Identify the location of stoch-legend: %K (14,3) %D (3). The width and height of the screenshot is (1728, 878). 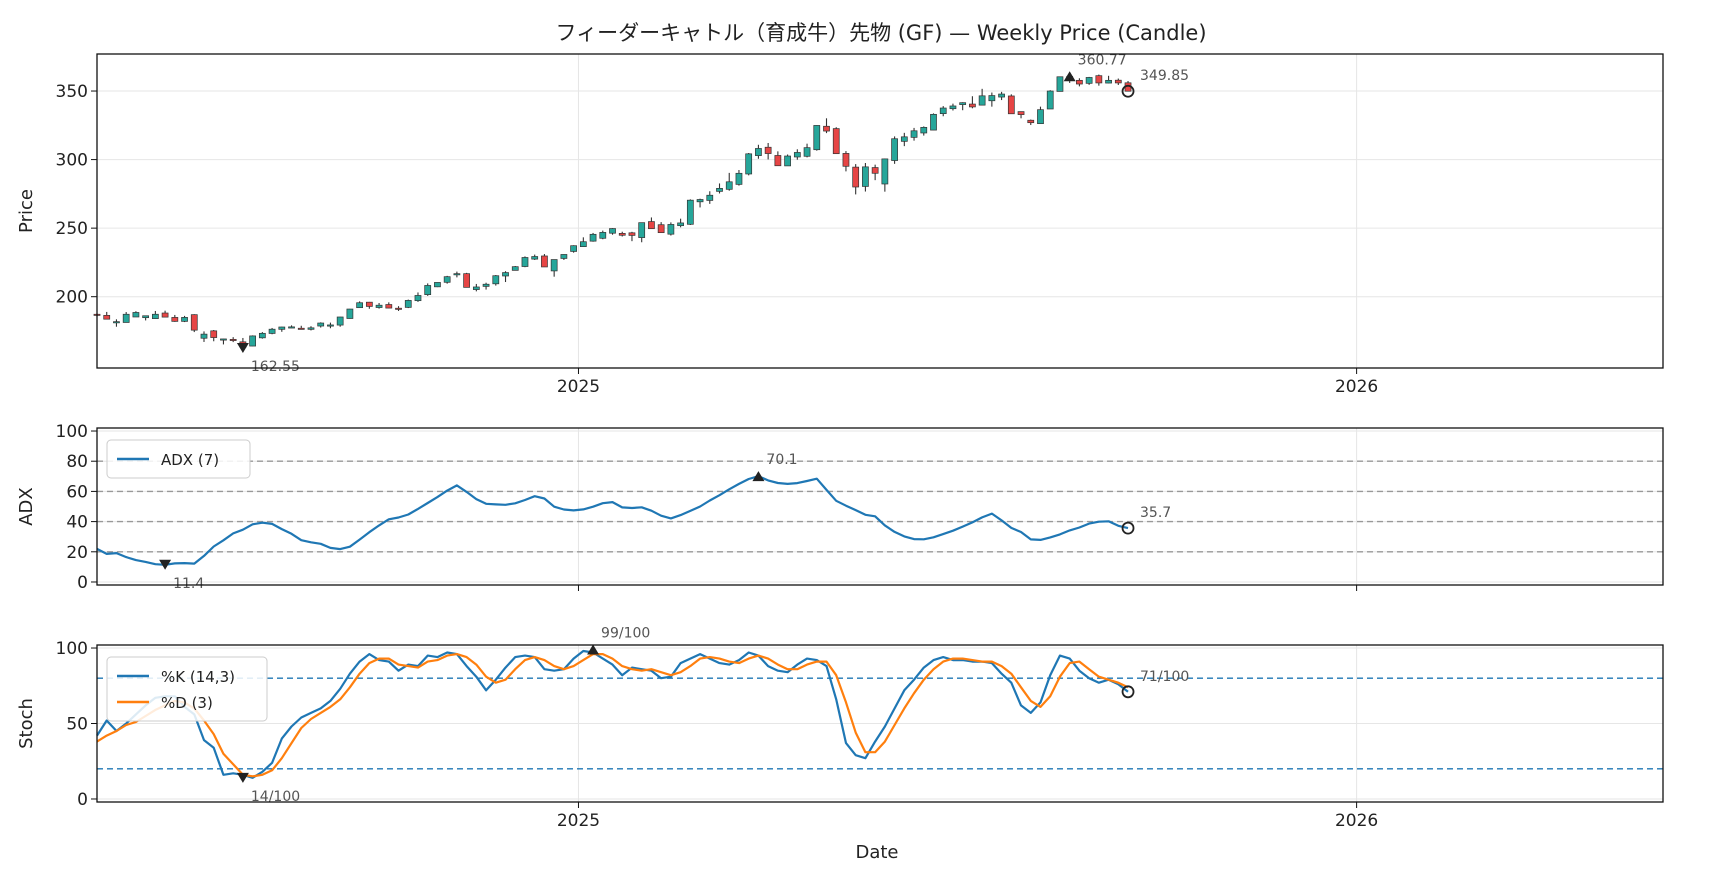
(187, 689).